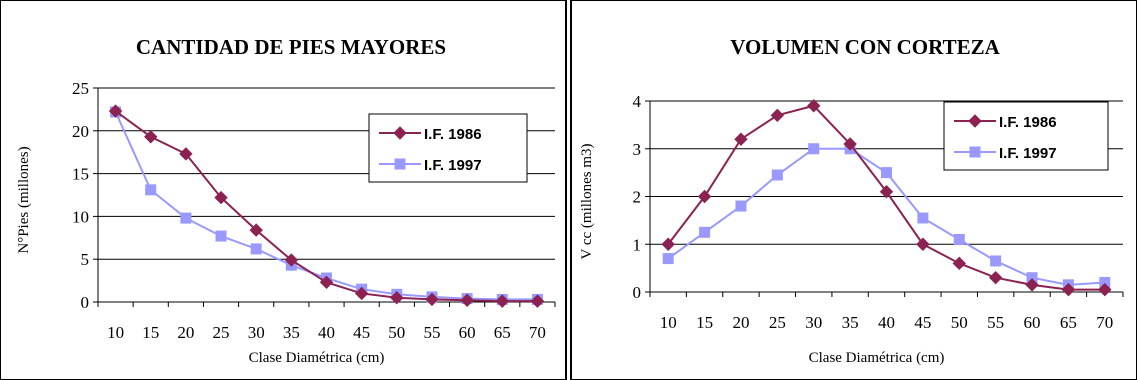 The height and width of the screenshot is (380, 1137). Describe the element at coordinates (80, 216) in the screenshot. I see `y-tick-label: 10` at that location.